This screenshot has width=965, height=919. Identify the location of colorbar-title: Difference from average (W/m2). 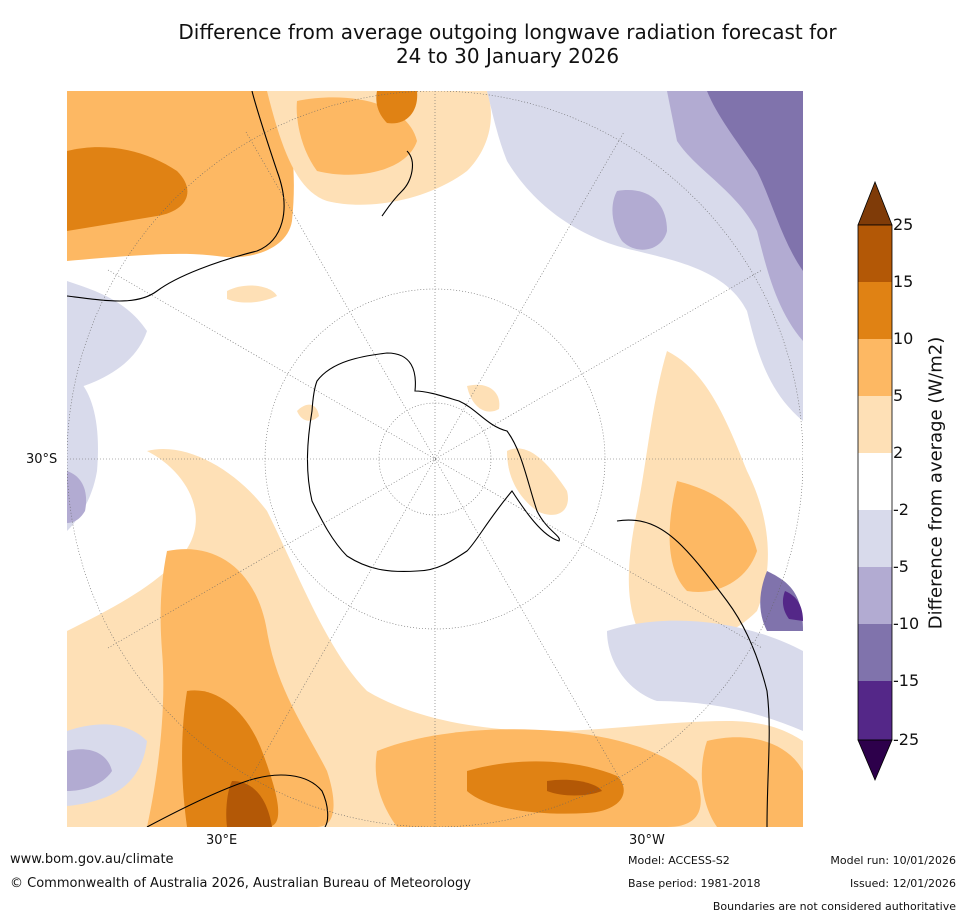
(936, 483).